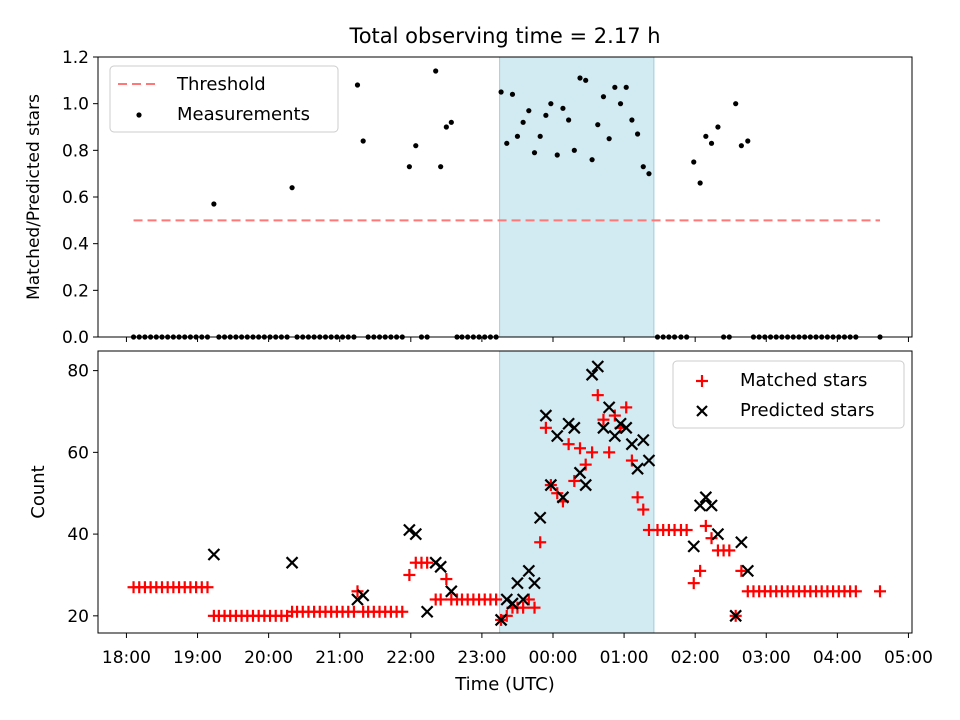 Image resolution: width=960 pixels, height=720 pixels. I want to click on x-tick-label: 04:00, so click(837, 658).